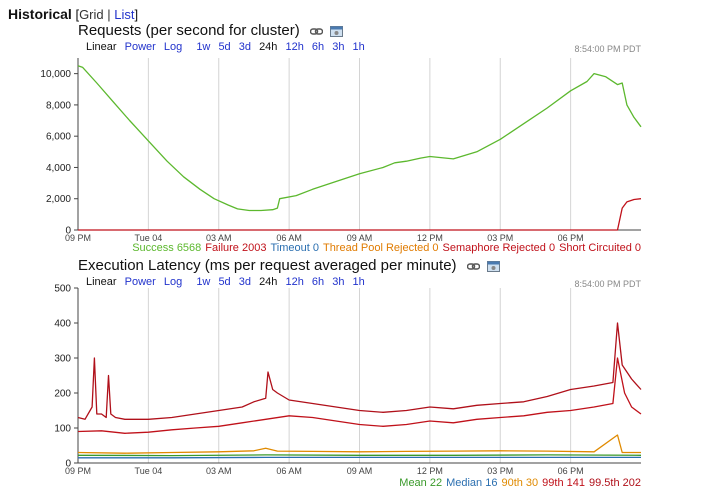 The width and height of the screenshot is (727, 498). What do you see at coordinates (124, 14) in the screenshot?
I see `list-link: List` at bounding box center [124, 14].